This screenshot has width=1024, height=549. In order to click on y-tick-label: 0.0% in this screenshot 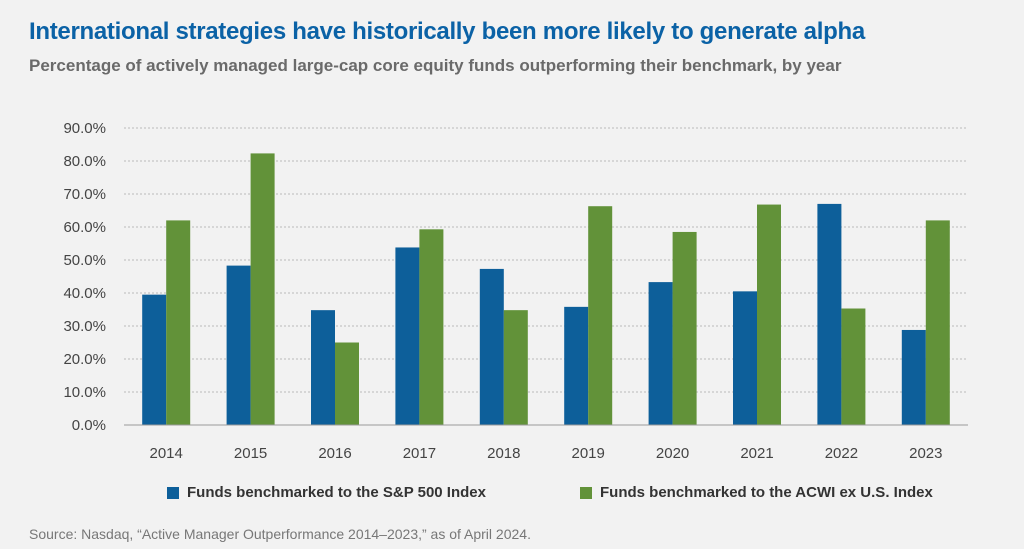, I will do `click(89, 425)`.